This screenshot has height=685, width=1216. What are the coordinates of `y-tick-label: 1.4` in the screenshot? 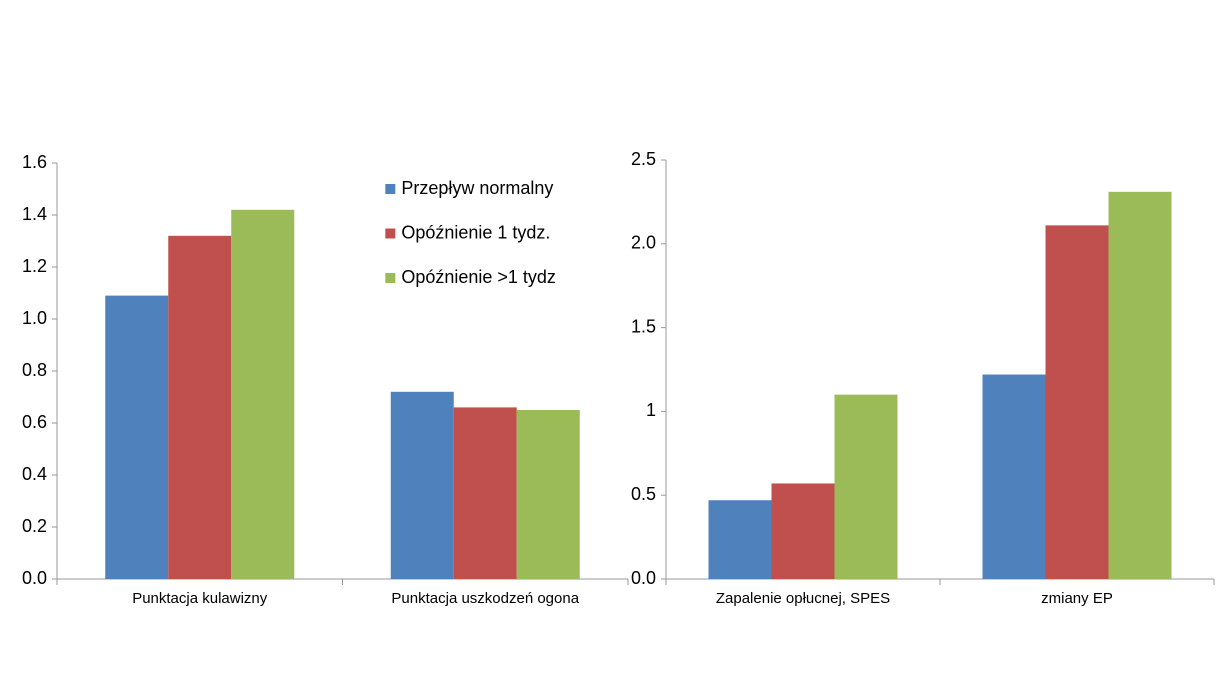 It's located at (34, 214).